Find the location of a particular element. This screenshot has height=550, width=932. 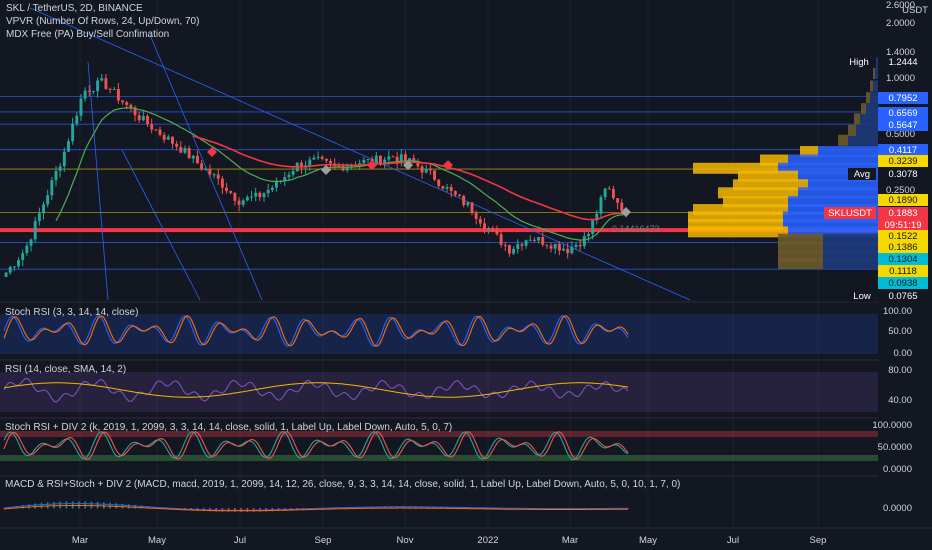

rsi-title: RSI (14, close, SMA, 14, 2) is located at coordinates (66, 369).